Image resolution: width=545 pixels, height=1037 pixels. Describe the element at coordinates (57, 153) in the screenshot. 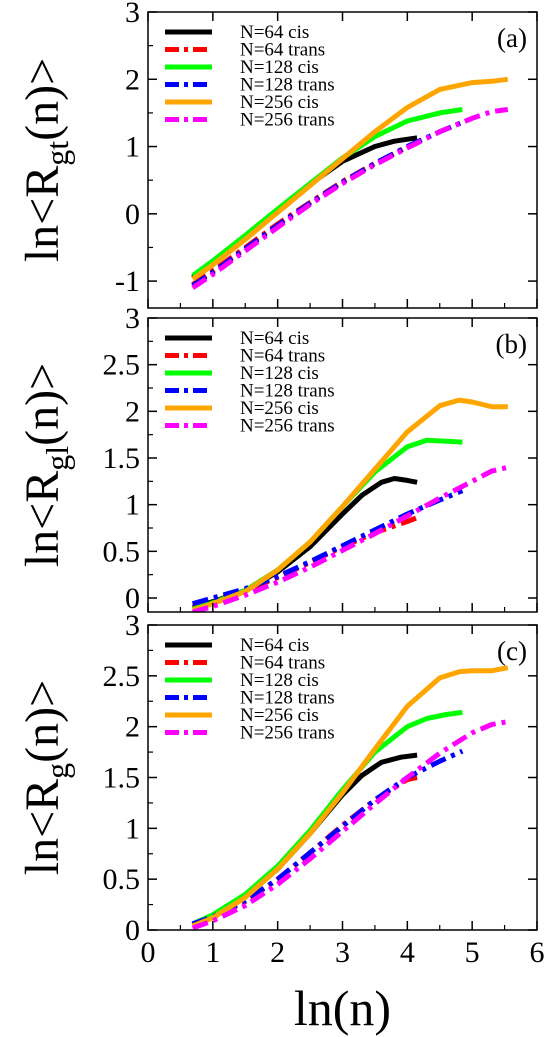

I see `y-axis-label-sub: gt` at that location.